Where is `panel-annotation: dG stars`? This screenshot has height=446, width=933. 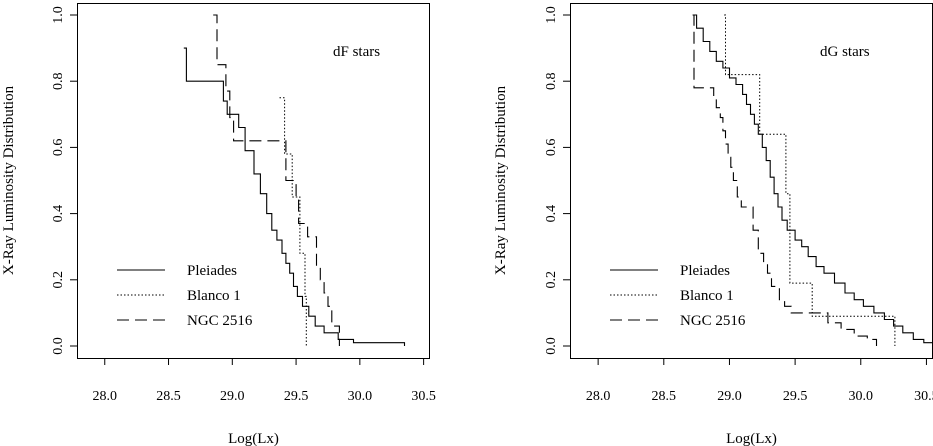 panel-annotation: dG stars is located at coordinates (845, 52).